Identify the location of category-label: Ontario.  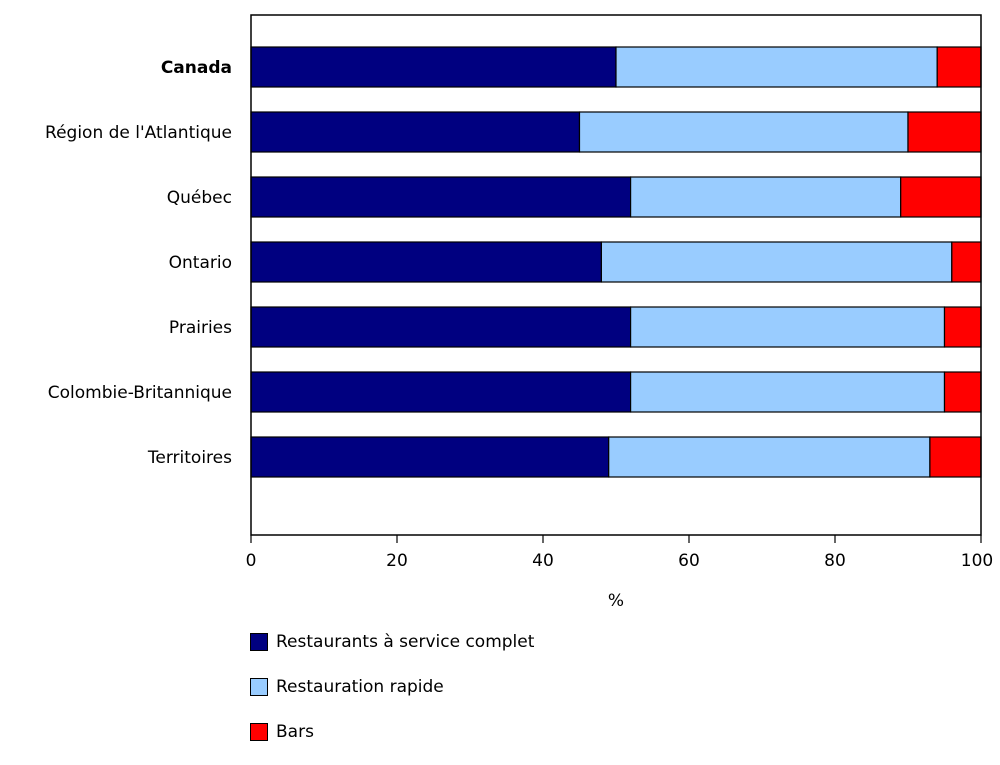
(200, 263).